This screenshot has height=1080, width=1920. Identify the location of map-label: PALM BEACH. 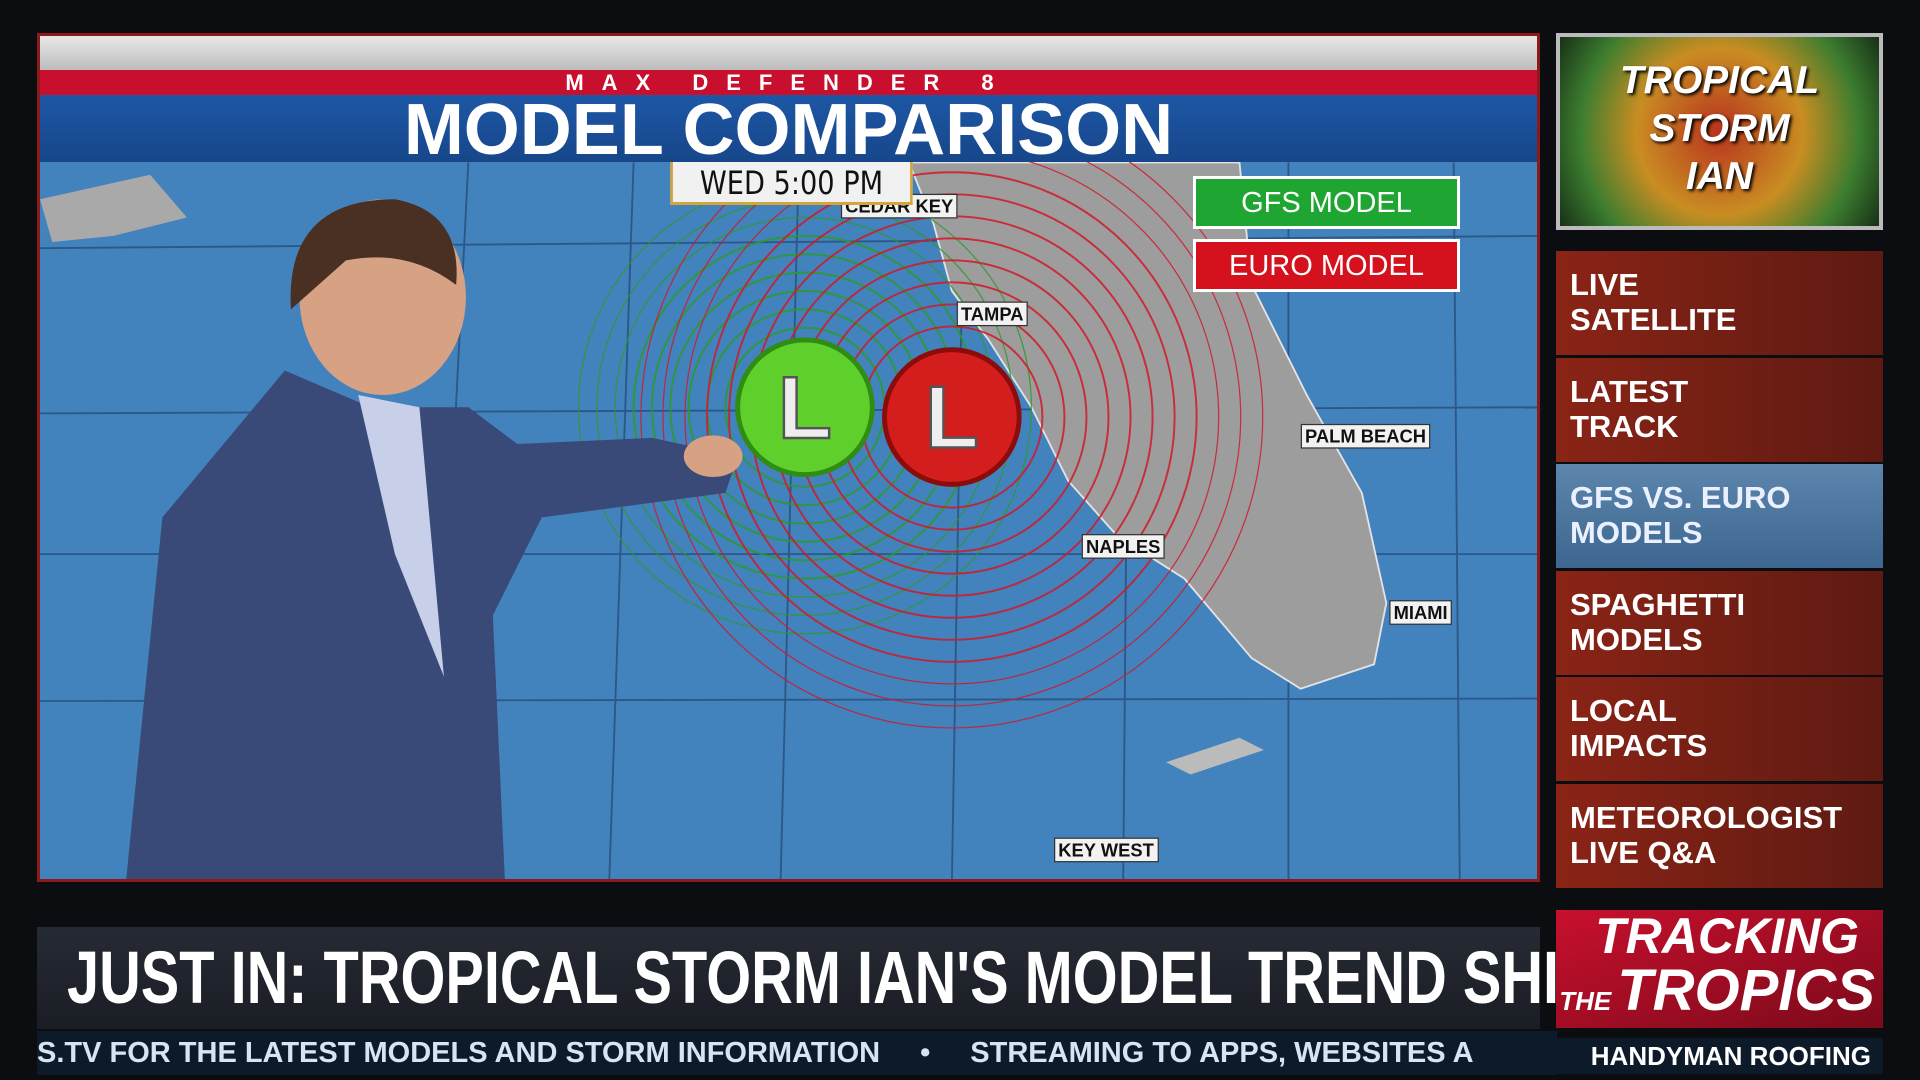
(1365, 436).